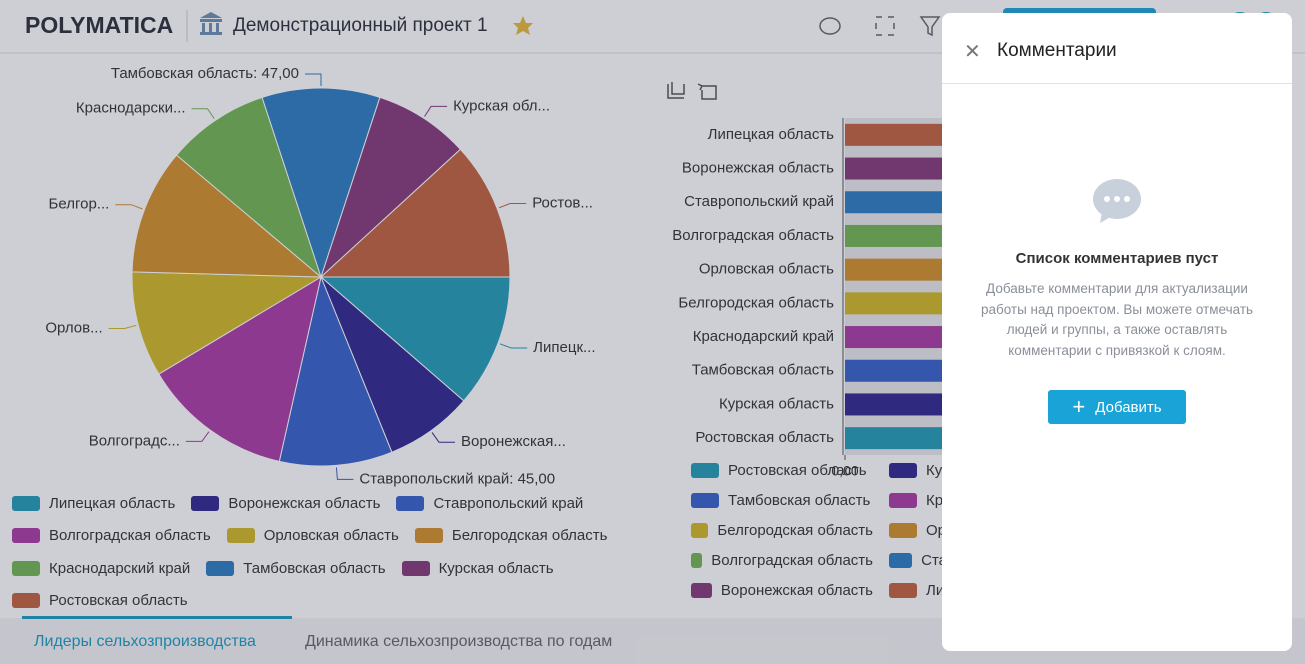 This screenshot has height=664, width=1305. I want to click on close-button: ✕, so click(972, 52).